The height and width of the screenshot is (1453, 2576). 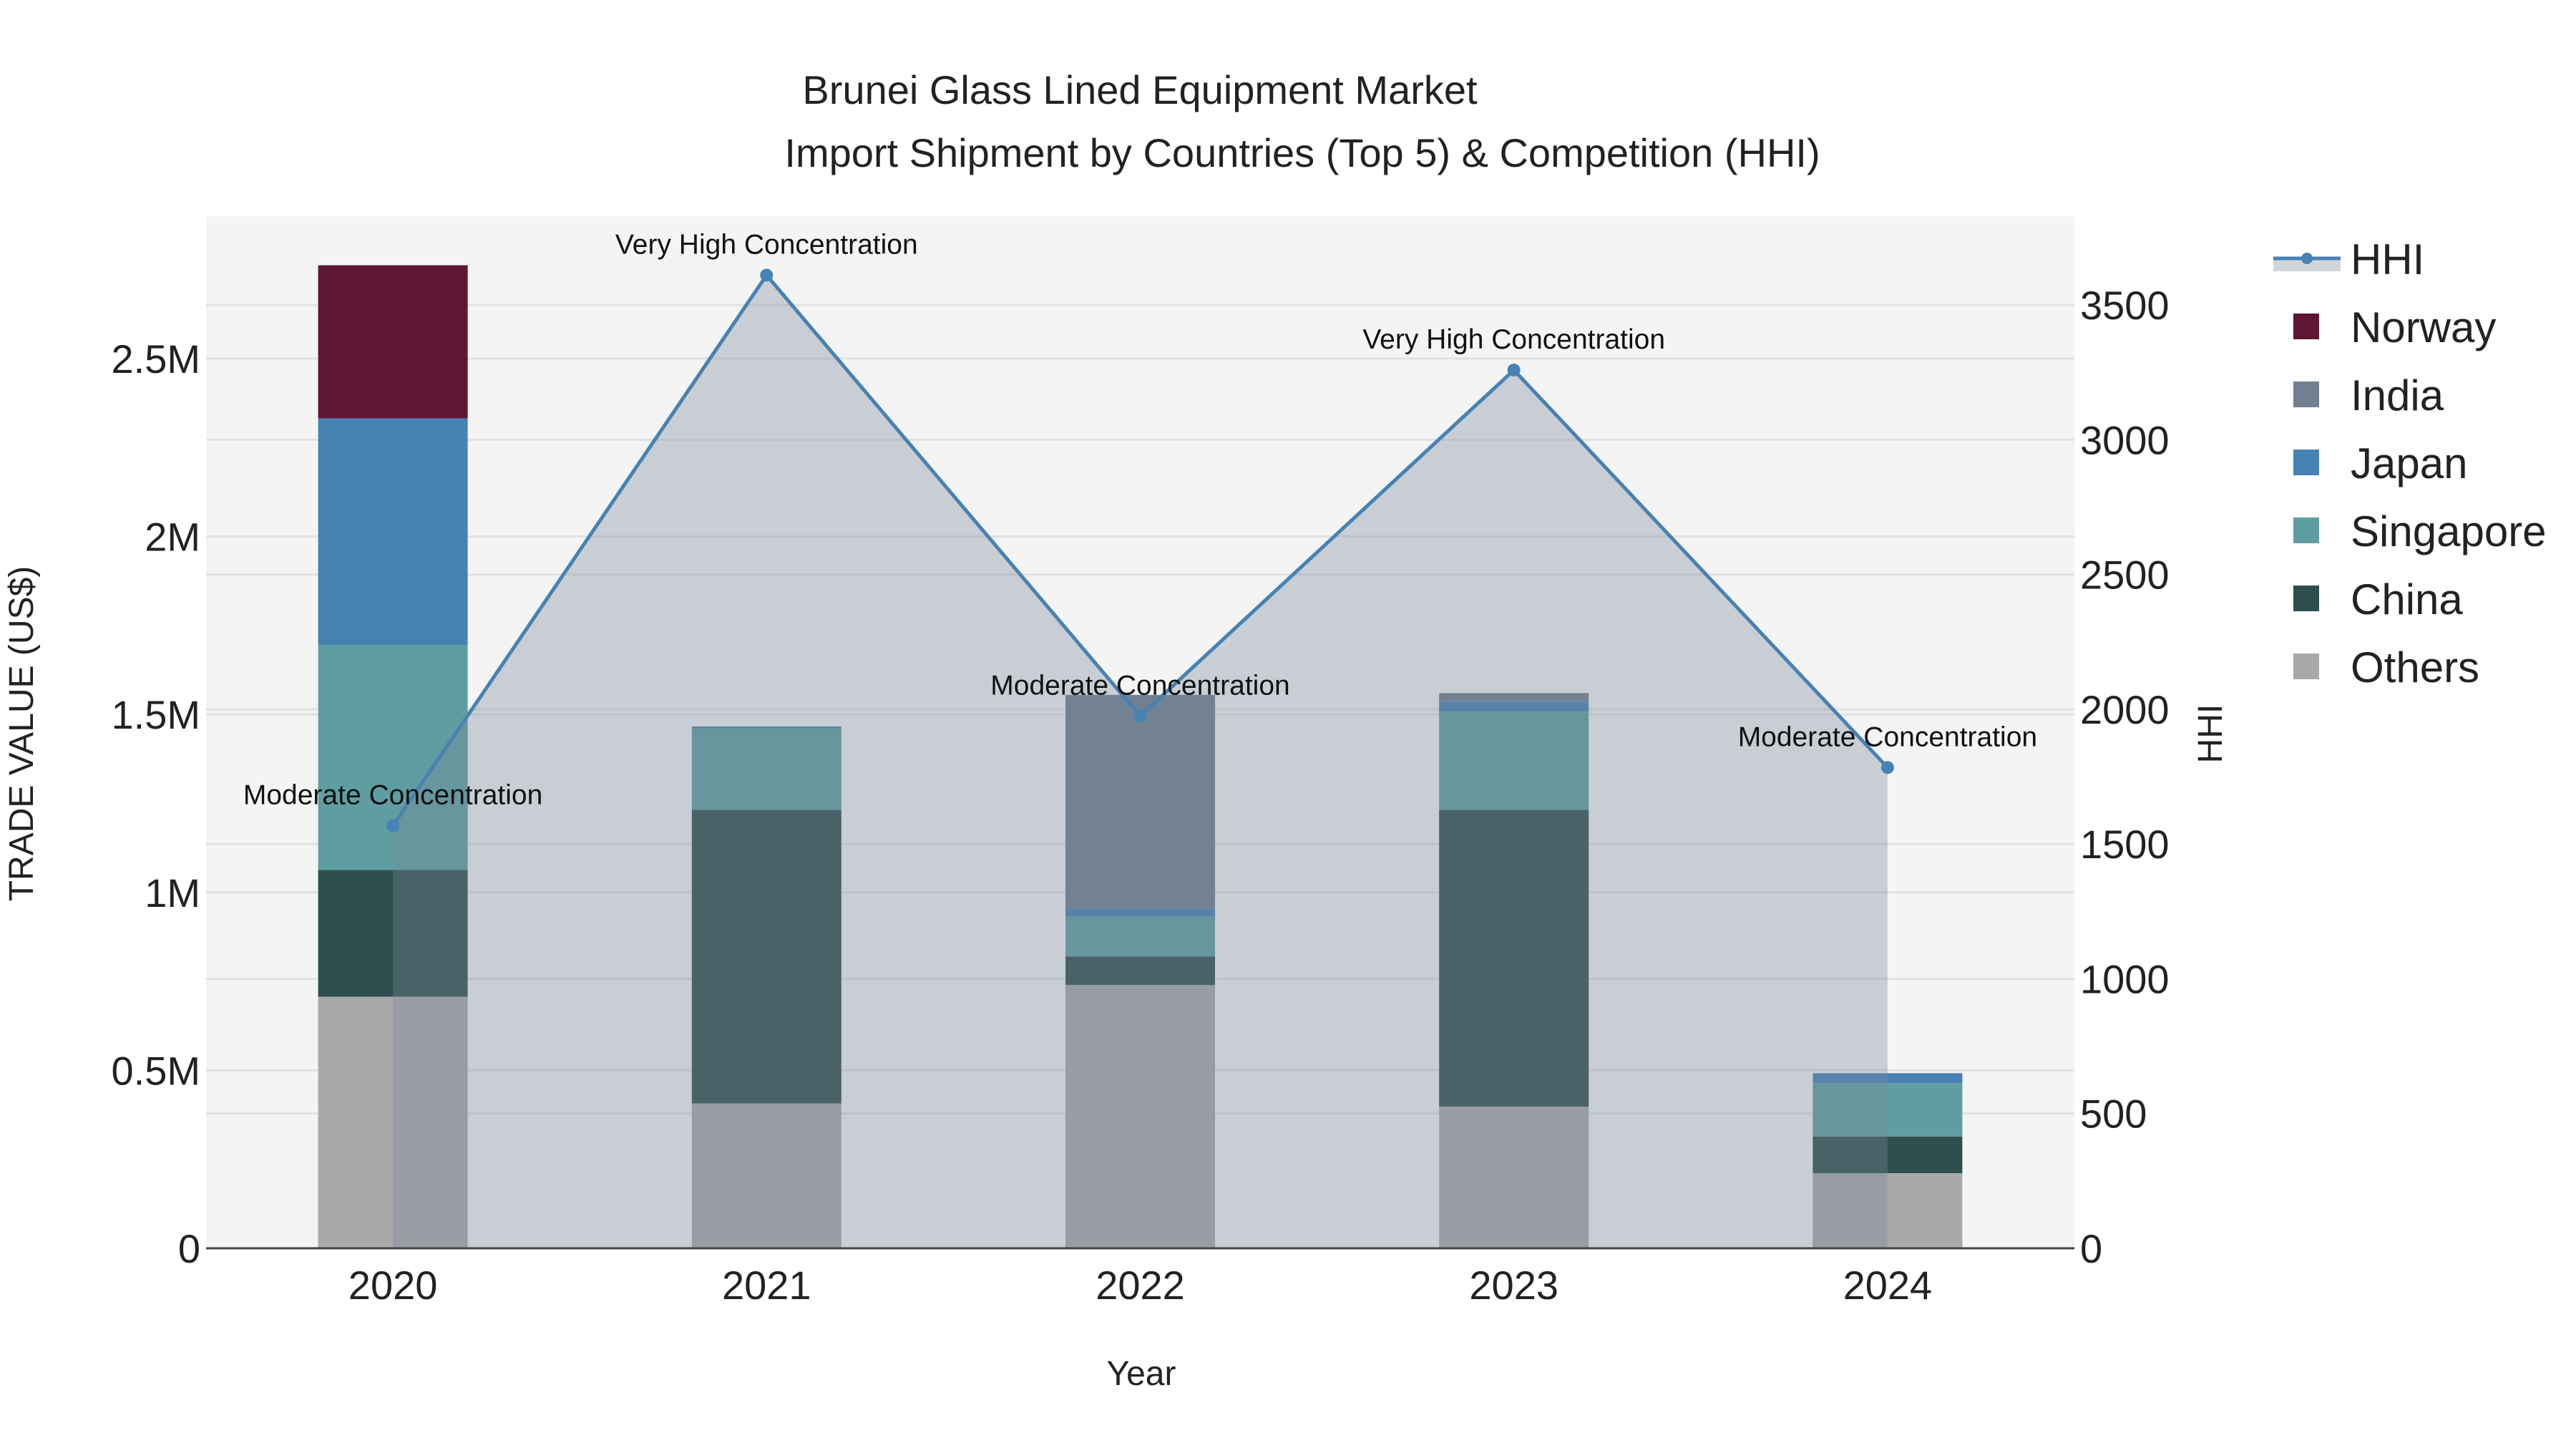 I want to click on bar-others-2021, so click(x=766, y=1175).